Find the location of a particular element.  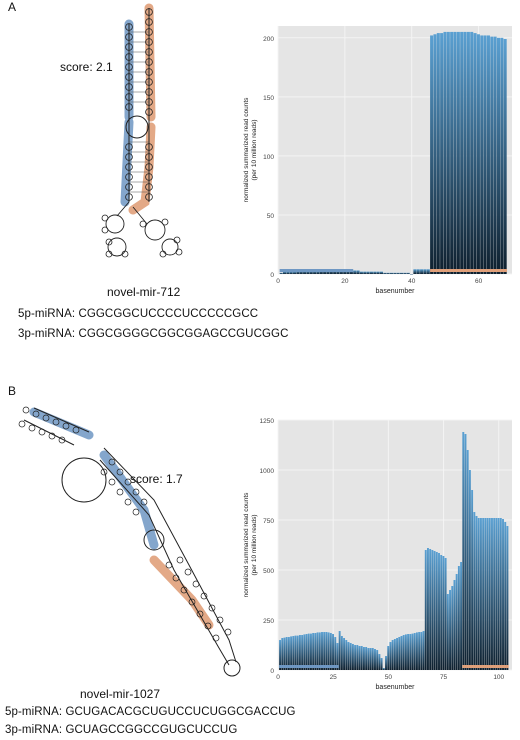

3p-label: 3p-miRNA: is located at coordinates (34, 730).